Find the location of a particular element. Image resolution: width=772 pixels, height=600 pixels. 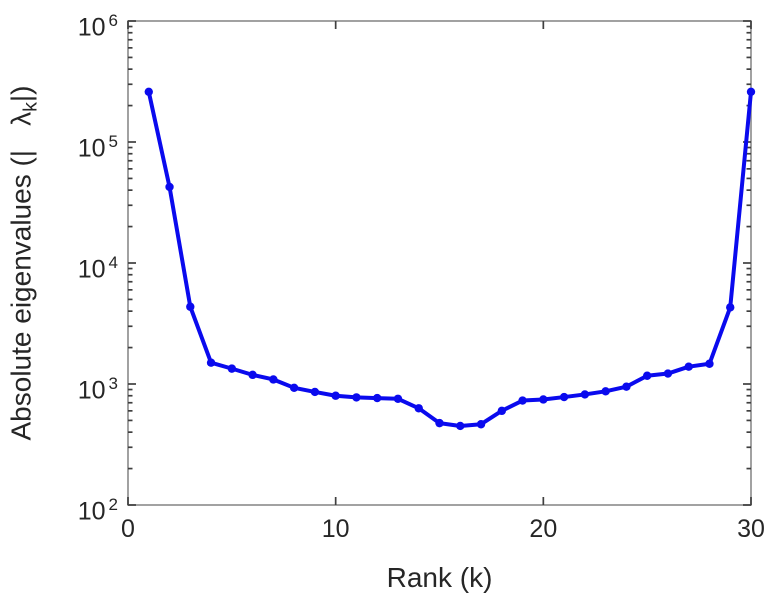

y-axis-label: Absolute eigenvalues (| λk|) is located at coordinates (24, 263).